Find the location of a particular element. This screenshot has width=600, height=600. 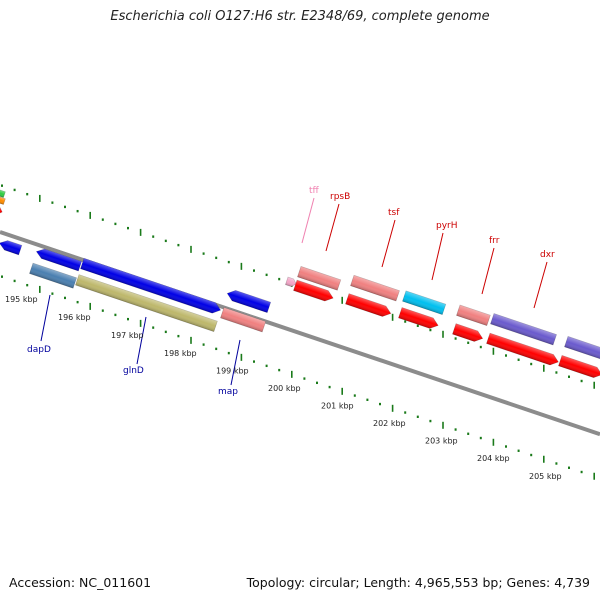

feature-gene-glnD is located at coordinates (146, 303).